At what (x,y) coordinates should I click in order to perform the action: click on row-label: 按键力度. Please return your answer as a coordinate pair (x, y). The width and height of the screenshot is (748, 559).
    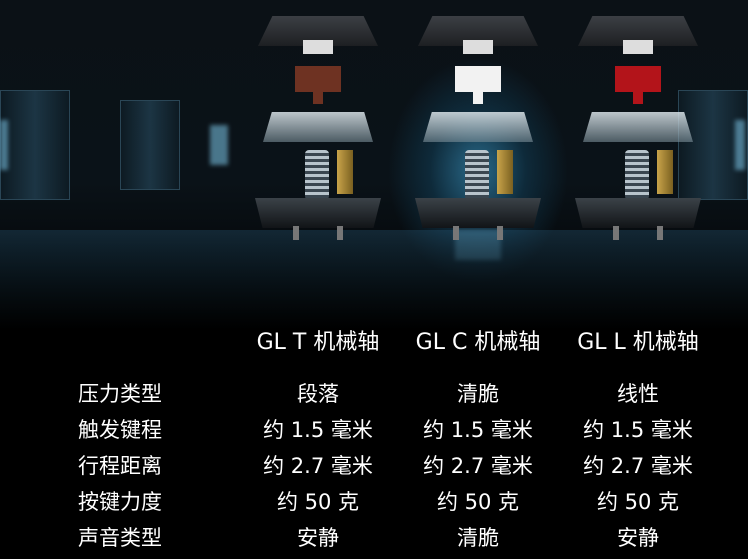
    Looking at the image, I should click on (120, 502).